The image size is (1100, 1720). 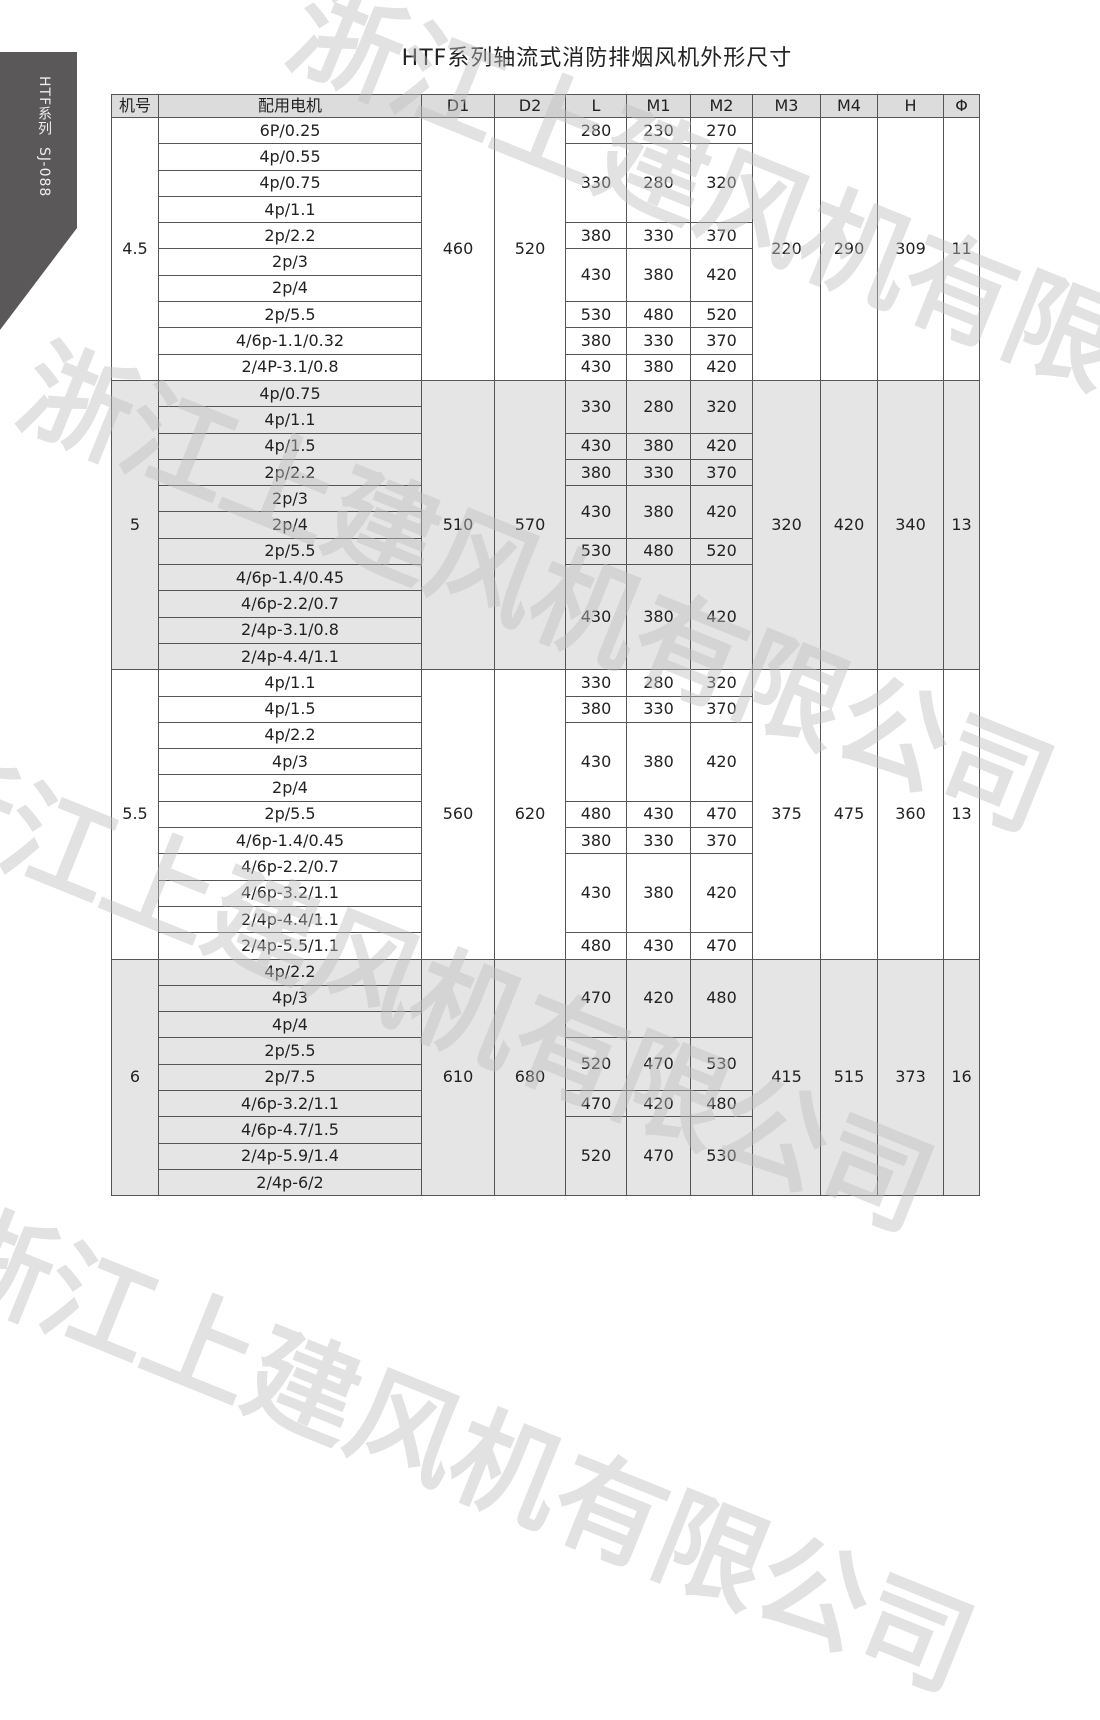 I want to click on table-row: 2/4p-6/2, so click(x=546, y=1182).